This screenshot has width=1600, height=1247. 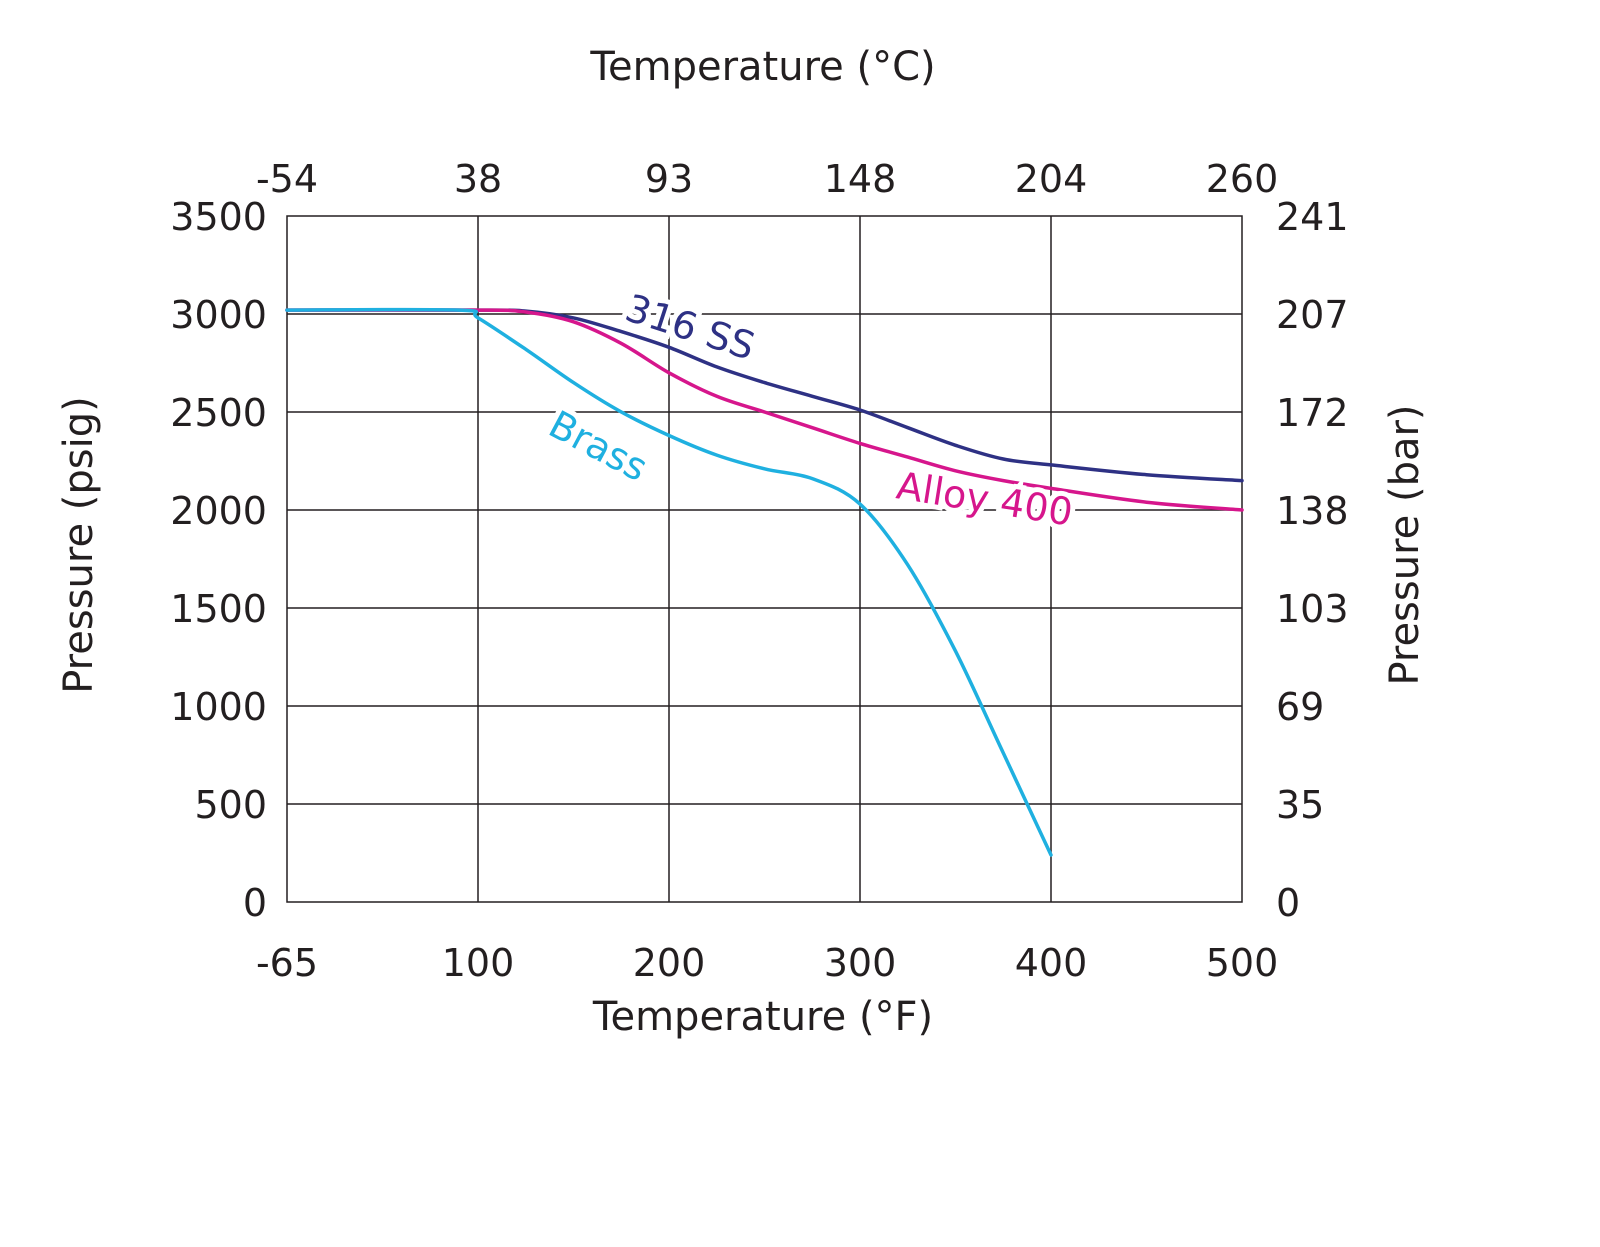 I want to click on y-tick-label: 500, so click(x=230, y=805).